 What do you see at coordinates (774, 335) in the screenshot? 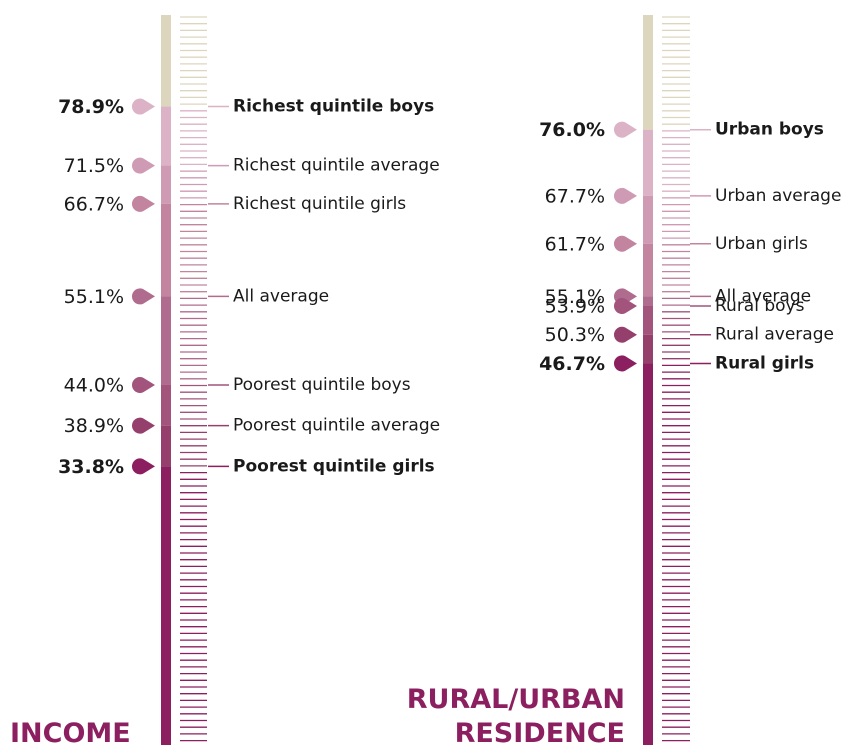
I see `category-label: Rural average` at bounding box center [774, 335].